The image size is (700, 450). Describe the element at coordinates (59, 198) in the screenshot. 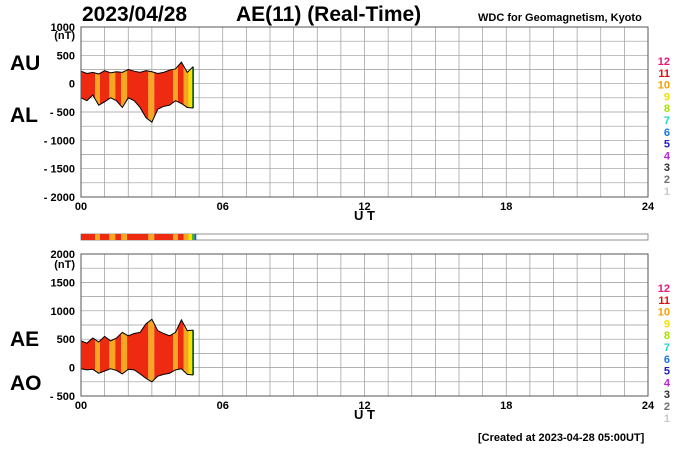

I see `y-tick-label: - 2000` at that location.